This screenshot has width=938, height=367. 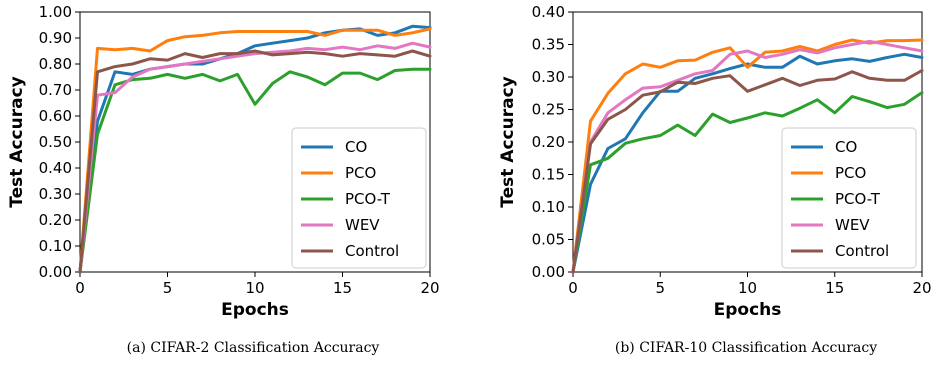 I want to click on y-tick-label: 0.70, so click(x=55, y=90).